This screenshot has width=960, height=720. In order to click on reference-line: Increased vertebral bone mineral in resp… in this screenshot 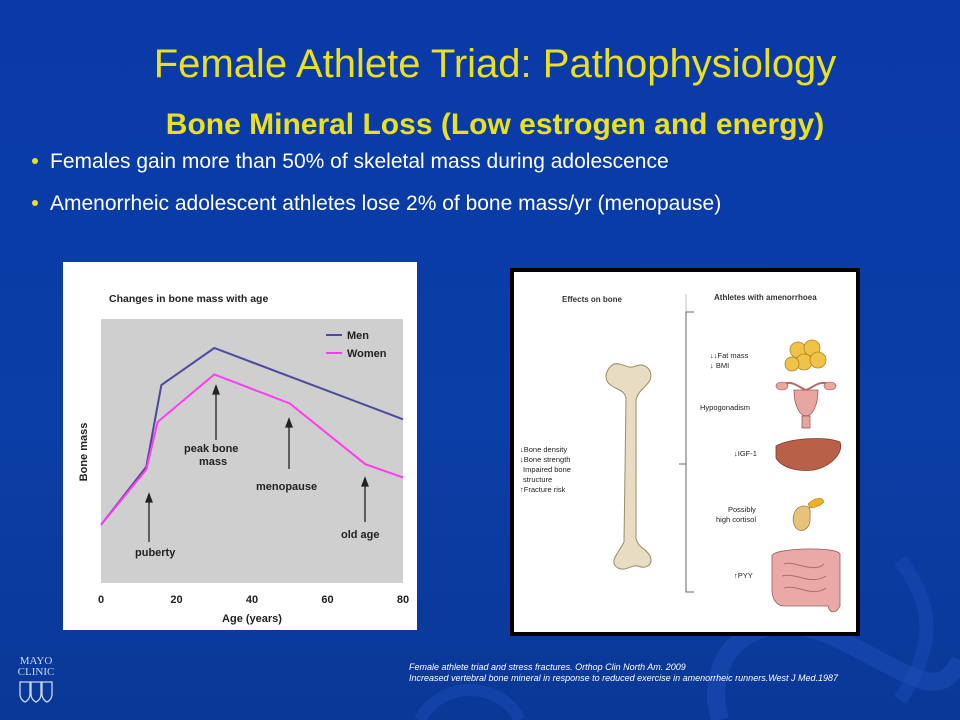, I will do `click(624, 678)`.